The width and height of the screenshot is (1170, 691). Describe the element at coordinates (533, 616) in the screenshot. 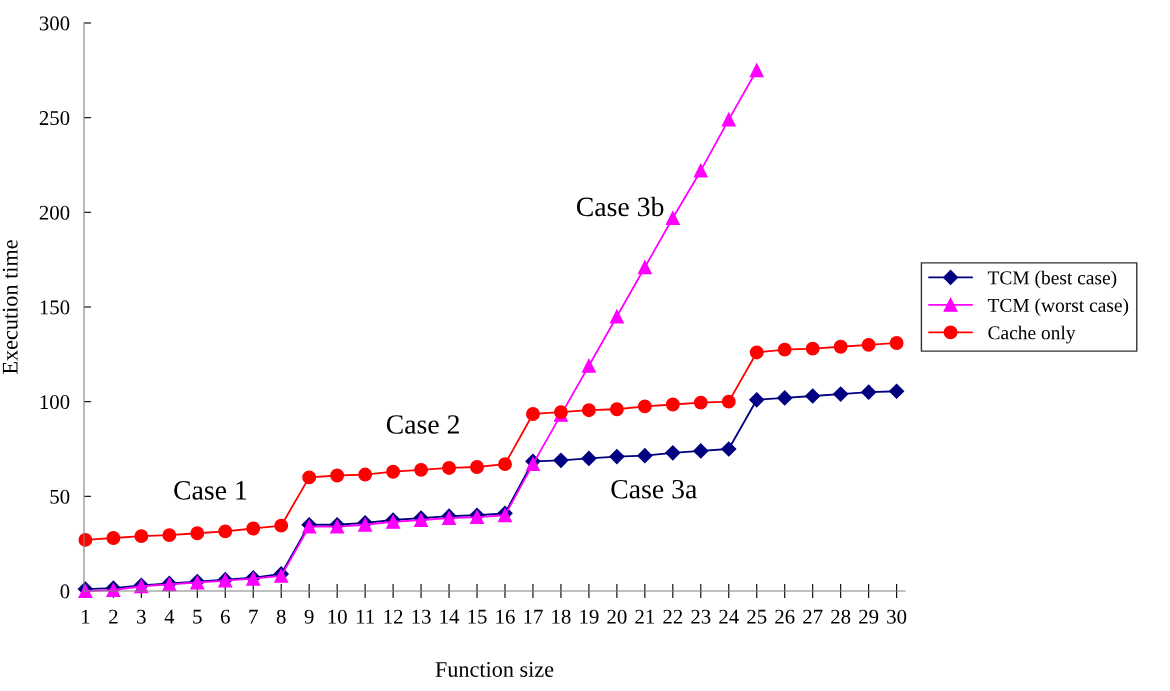

I see `x-tick-label: 17` at that location.